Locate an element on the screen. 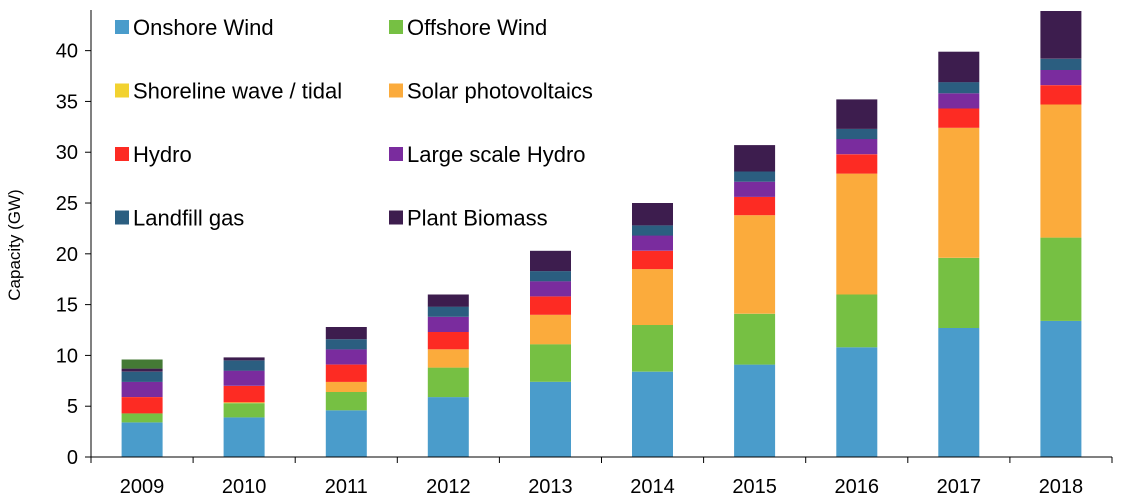 The height and width of the screenshot is (504, 1123). x-tick-label-2012: 2012 is located at coordinates (448, 487).